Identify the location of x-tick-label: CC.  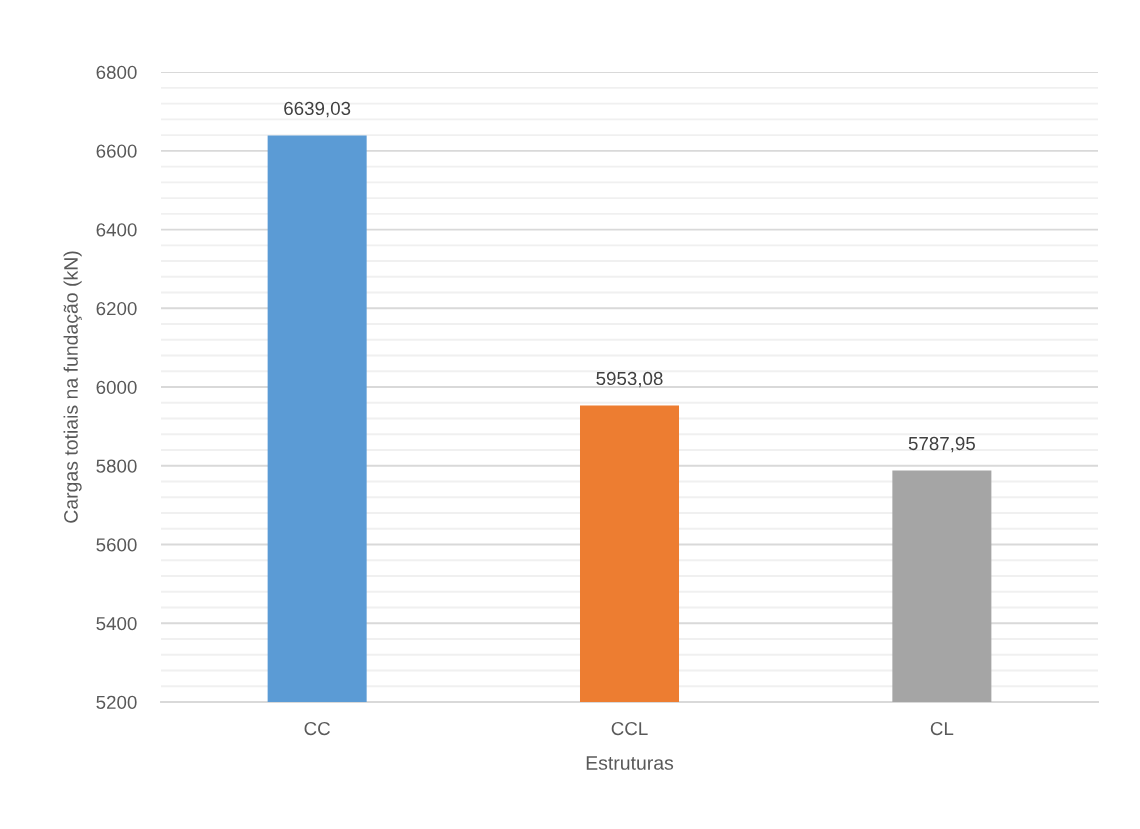
(317, 728).